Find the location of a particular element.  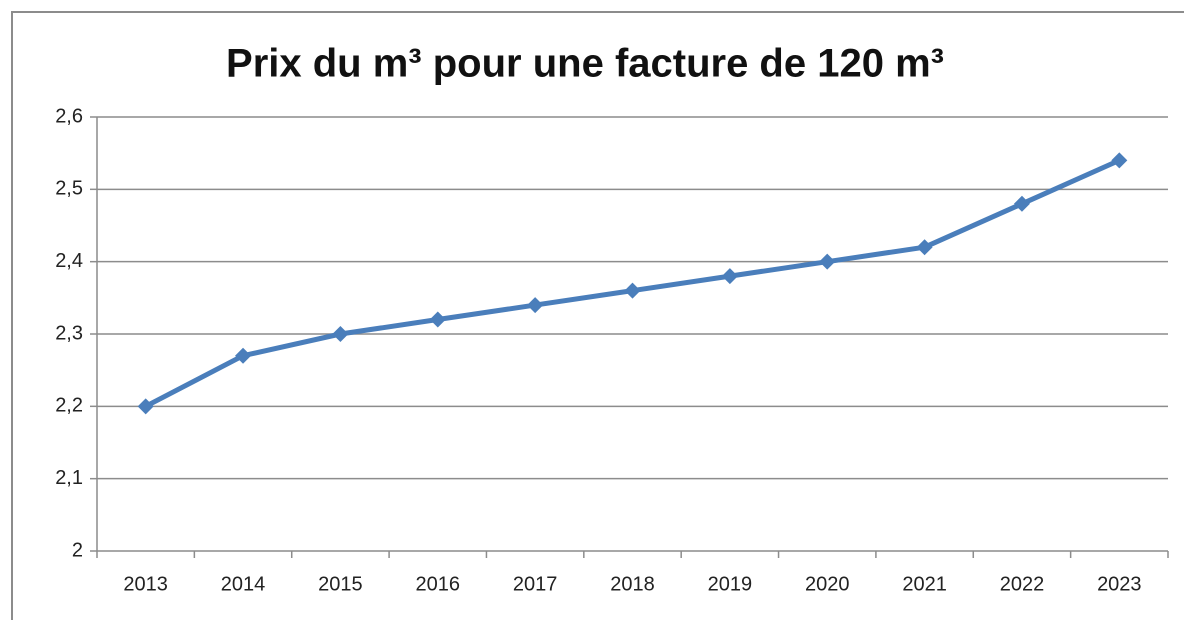

x-tick-label: 2023 is located at coordinates (1119, 584).